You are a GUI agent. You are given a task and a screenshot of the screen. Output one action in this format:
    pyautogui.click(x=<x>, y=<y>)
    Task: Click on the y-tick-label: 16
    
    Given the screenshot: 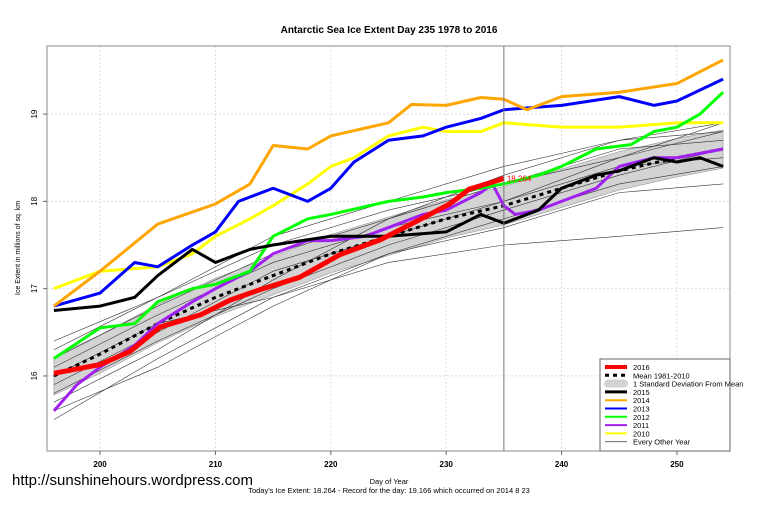 What is the action you would take?
    pyautogui.click(x=34, y=375)
    